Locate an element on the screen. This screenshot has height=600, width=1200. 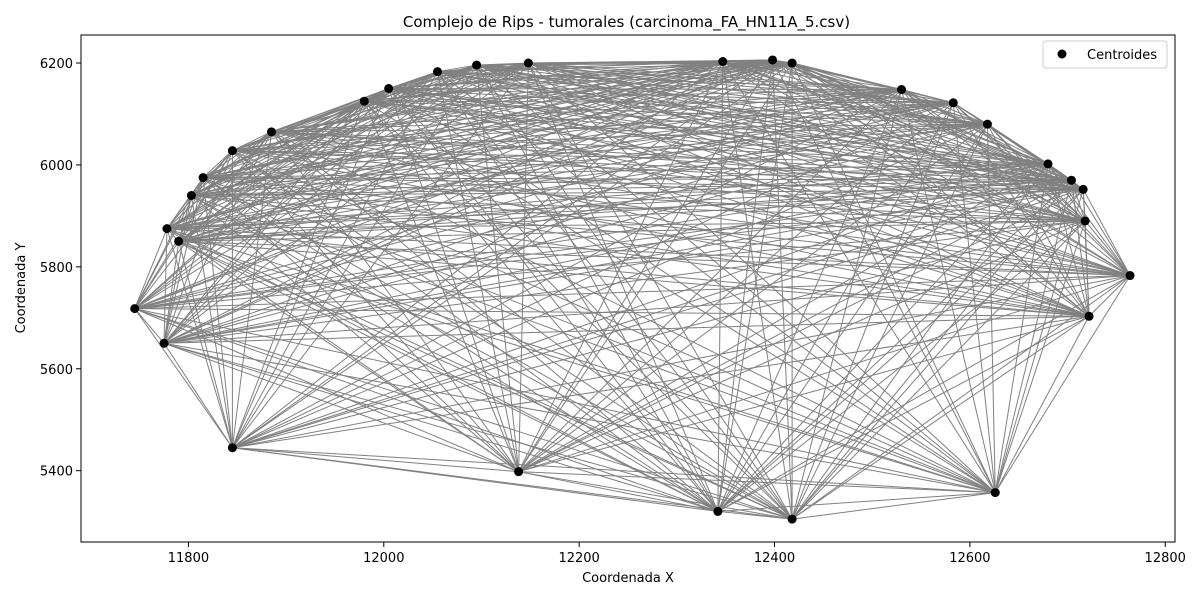
y-tick-label: 5800 is located at coordinates (56, 268).